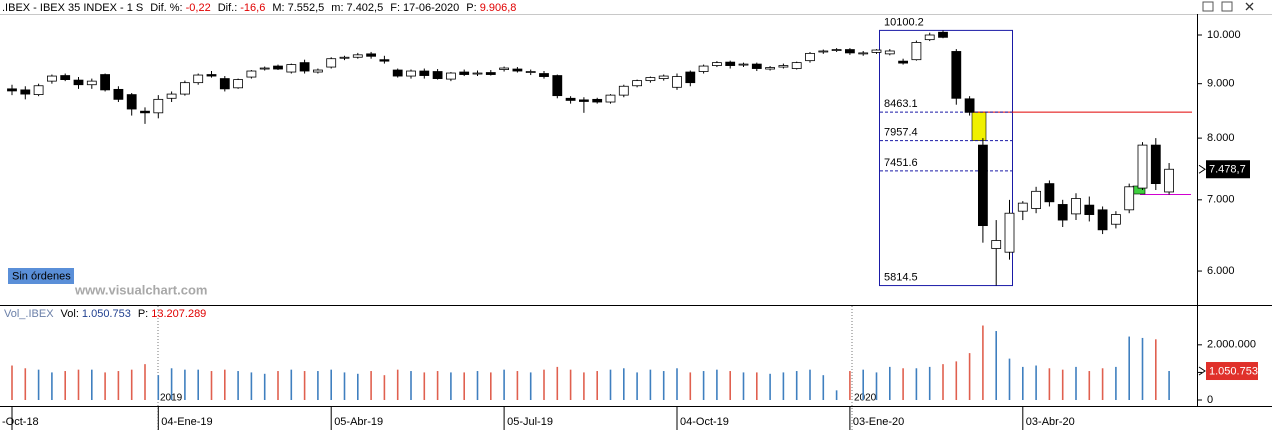 This screenshot has width=1272, height=430. Describe the element at coordinates (1224, 35) in the screenshot. I see `y-tick-label: 10.000` at that location.